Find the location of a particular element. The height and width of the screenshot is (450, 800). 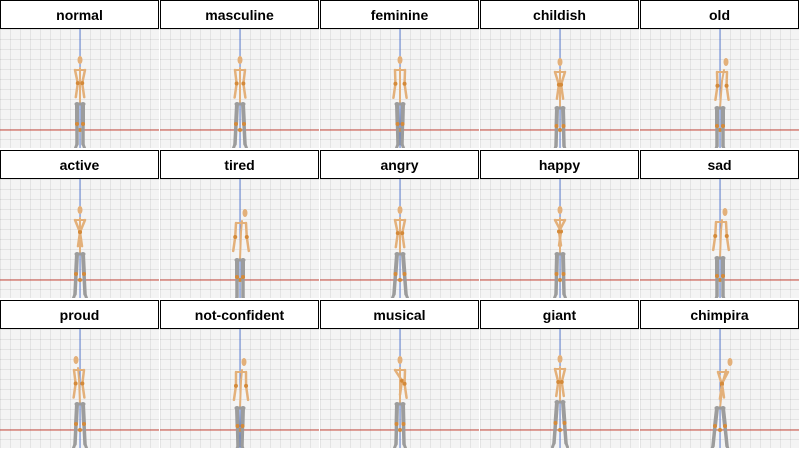

panel-normal: normal is located at coordinates (79, 74).